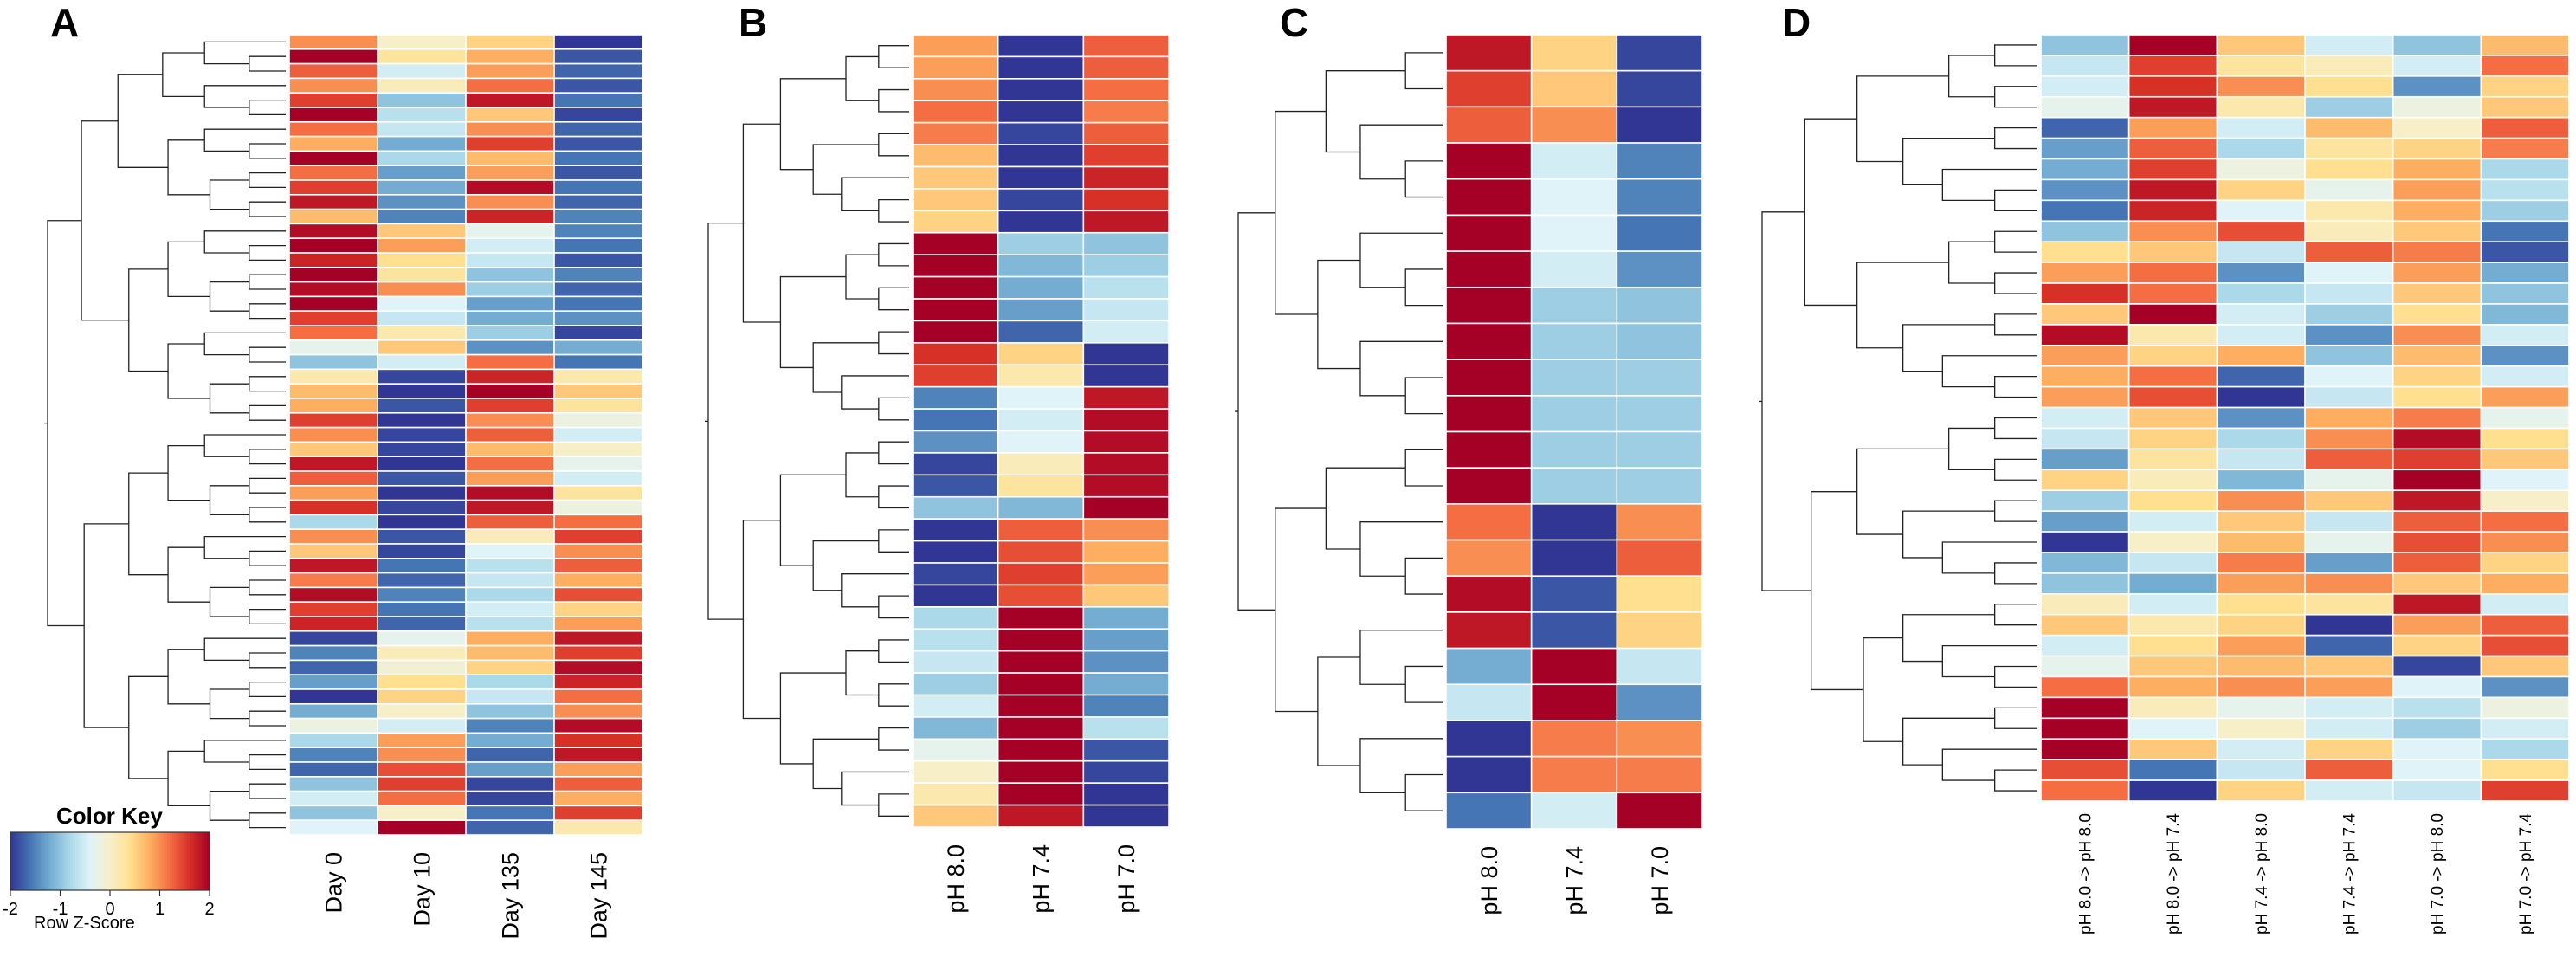  I want to click on column-label: Day 135, so click(510, 896).